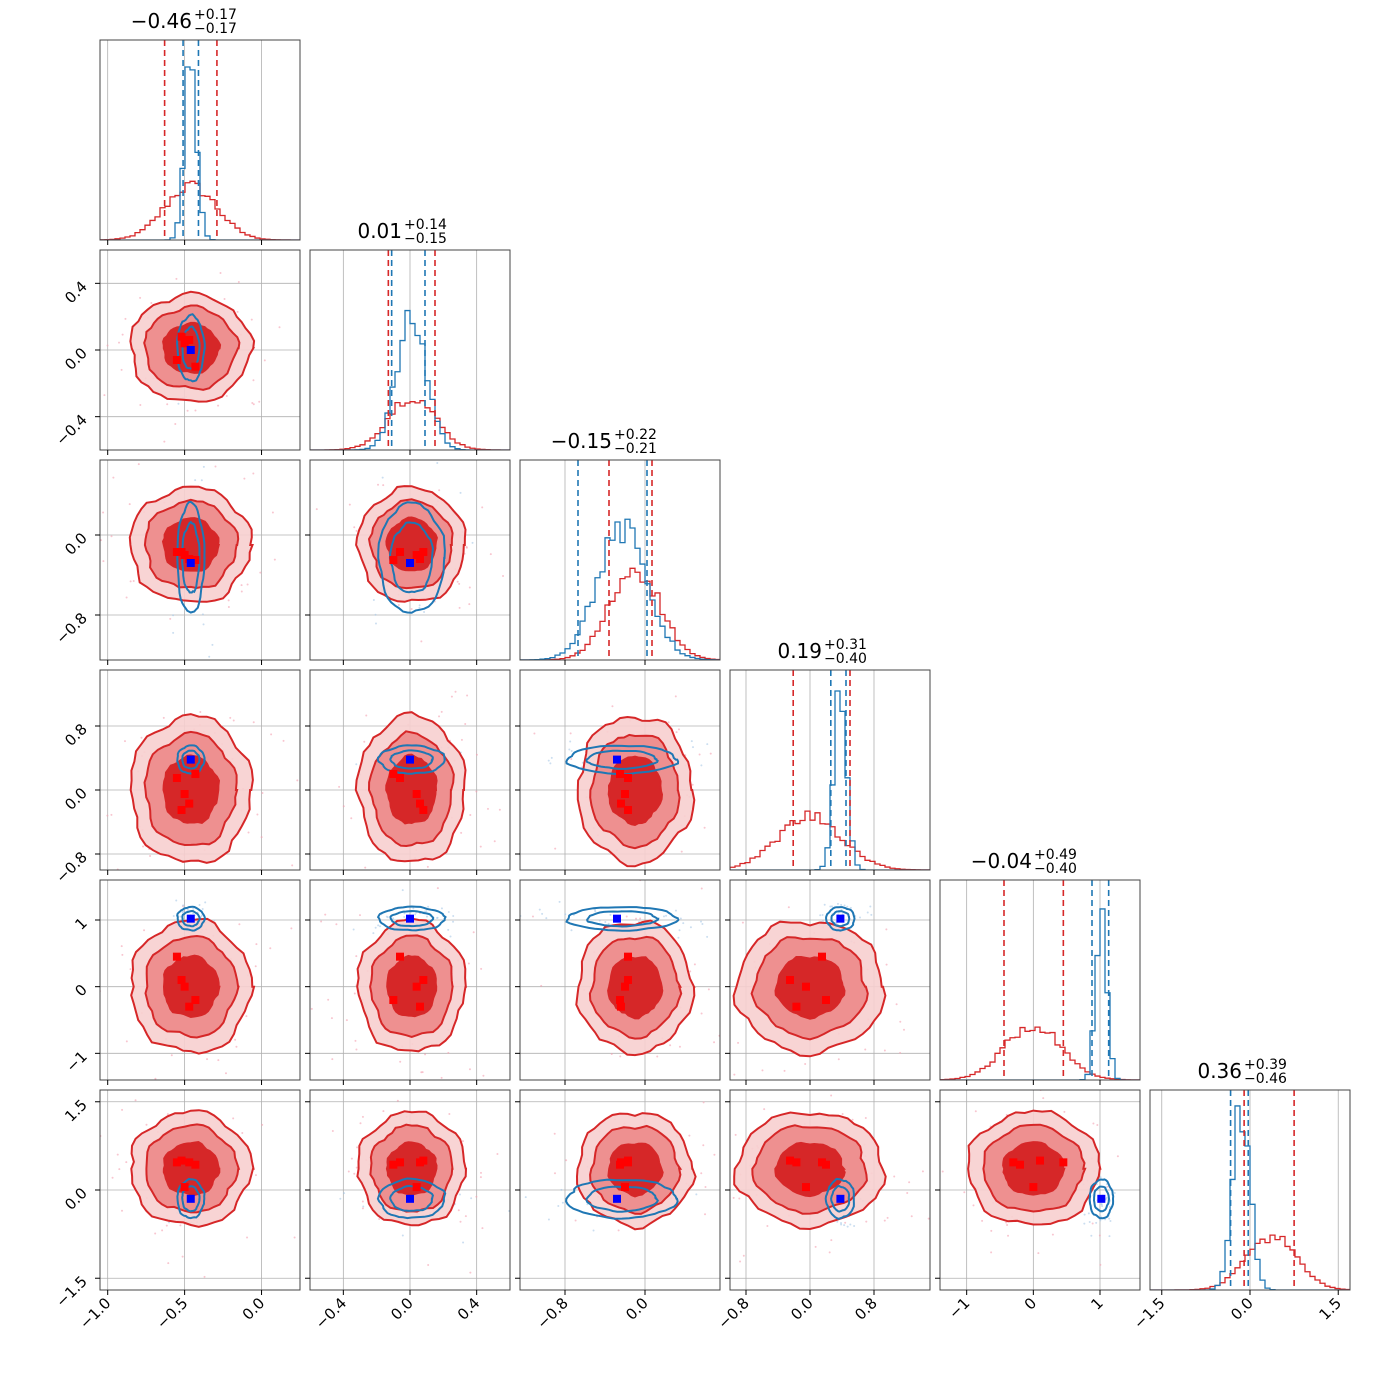 Image resolution: width=1390 pixels, height=1390 pixels. Describe the element at coordinates (1055, 855) in the screenshot. I see `title-plus: +0.49` at that location.